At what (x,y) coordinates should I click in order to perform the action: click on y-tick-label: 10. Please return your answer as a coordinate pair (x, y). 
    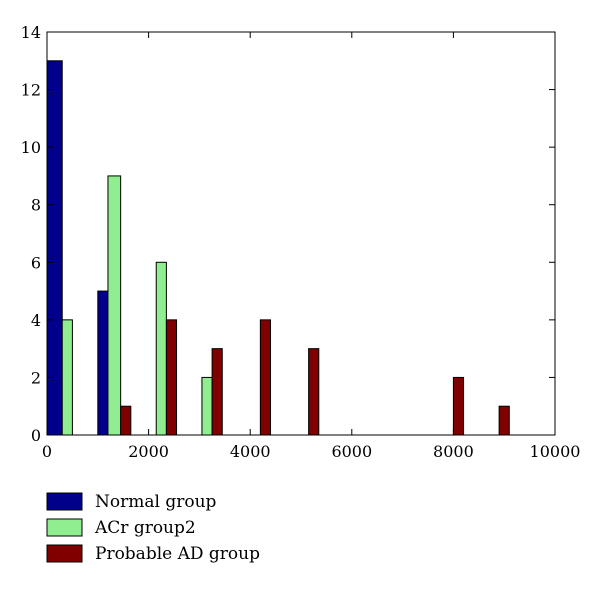
    Looking at the image, I should click on (31, 147).